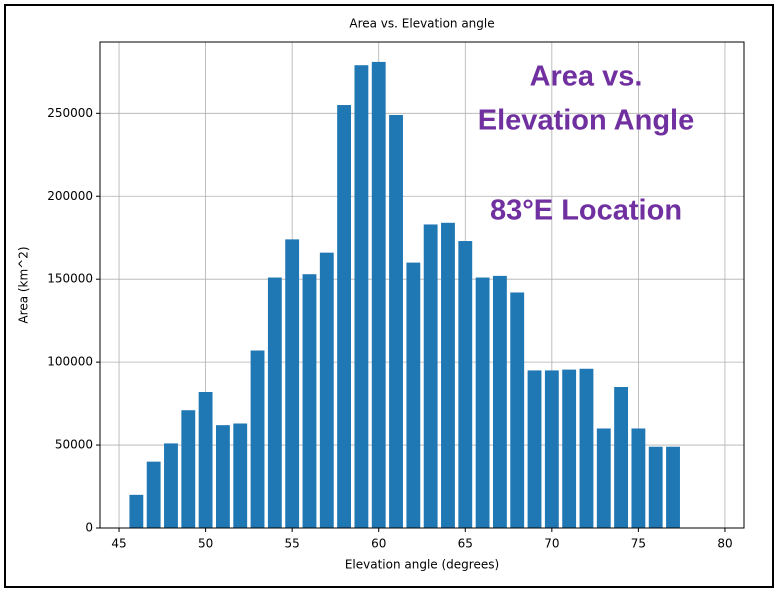 The image size is (779, 592). Describe the element at coordinates (586, 211) in the screenshot. I see `annotation: 83°E Location` at that location.